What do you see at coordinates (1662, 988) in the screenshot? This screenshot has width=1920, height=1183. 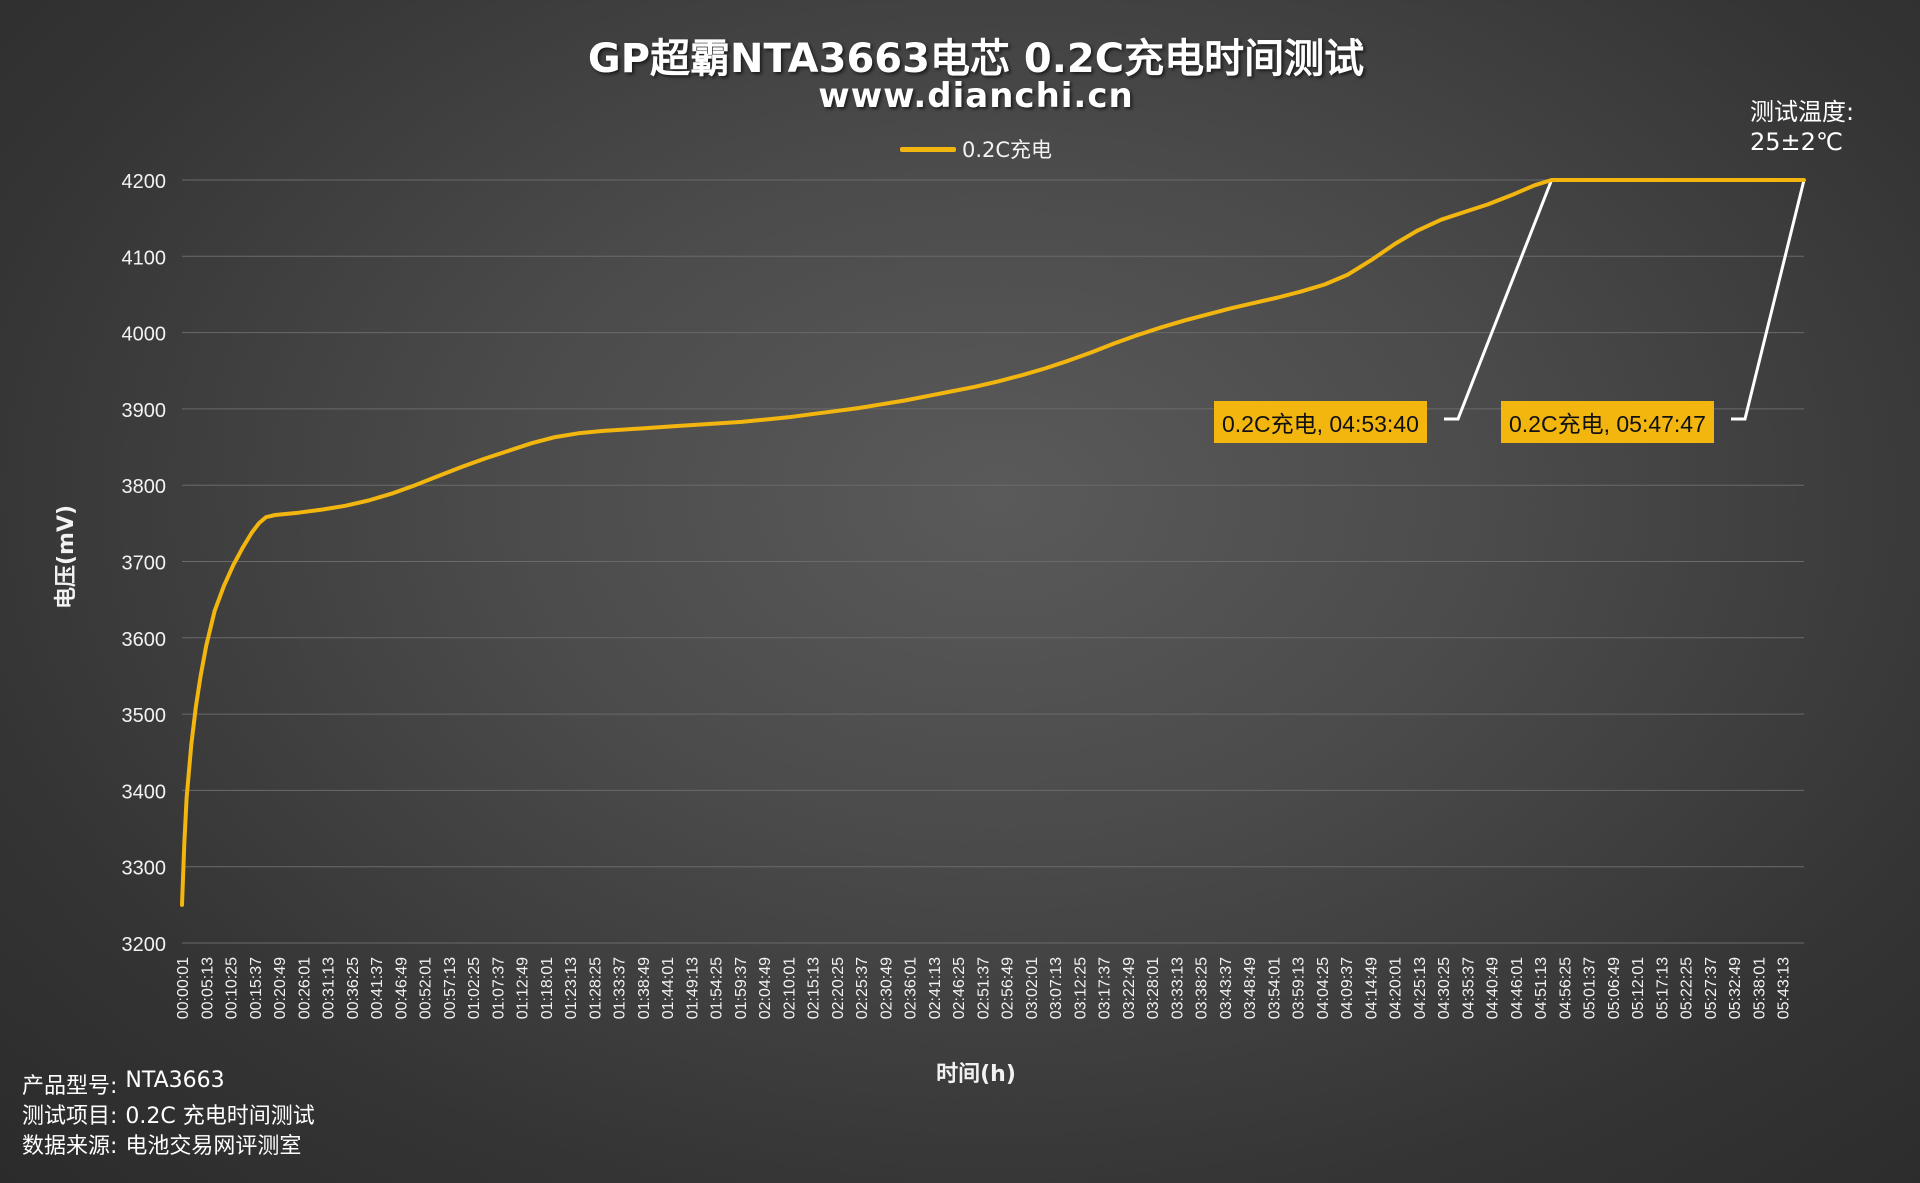 I see `x-tick-label: 05:17:13` at bounding box center [1662, 988].